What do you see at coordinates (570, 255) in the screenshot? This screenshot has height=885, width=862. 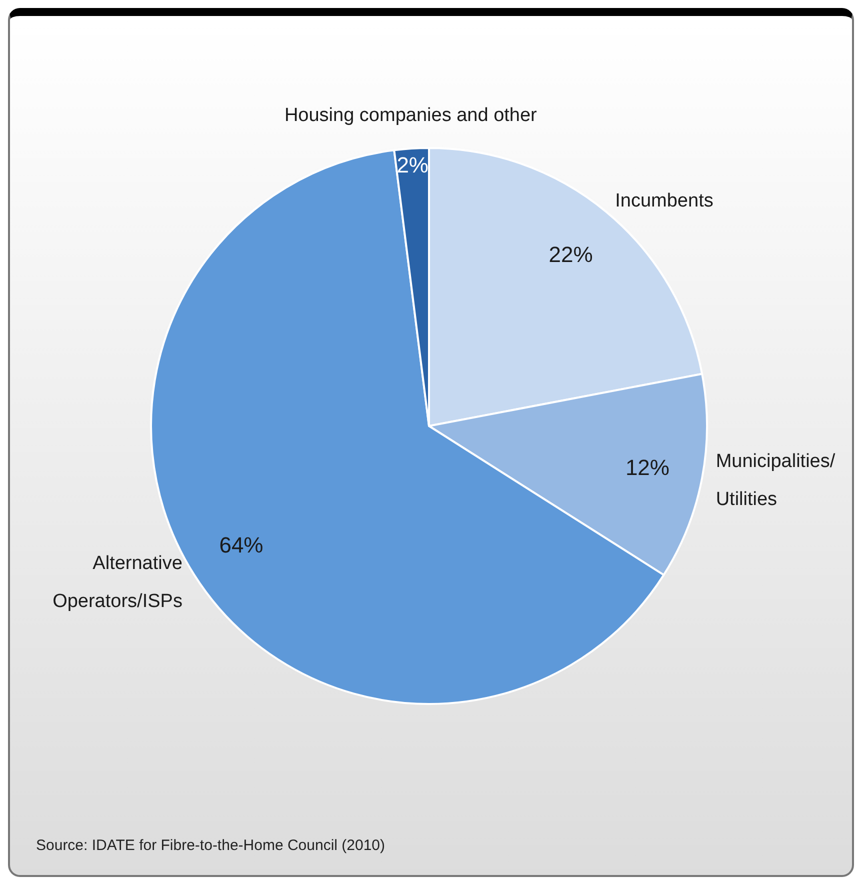 I see `data-label: 22%` at bounding box center [570, 255].